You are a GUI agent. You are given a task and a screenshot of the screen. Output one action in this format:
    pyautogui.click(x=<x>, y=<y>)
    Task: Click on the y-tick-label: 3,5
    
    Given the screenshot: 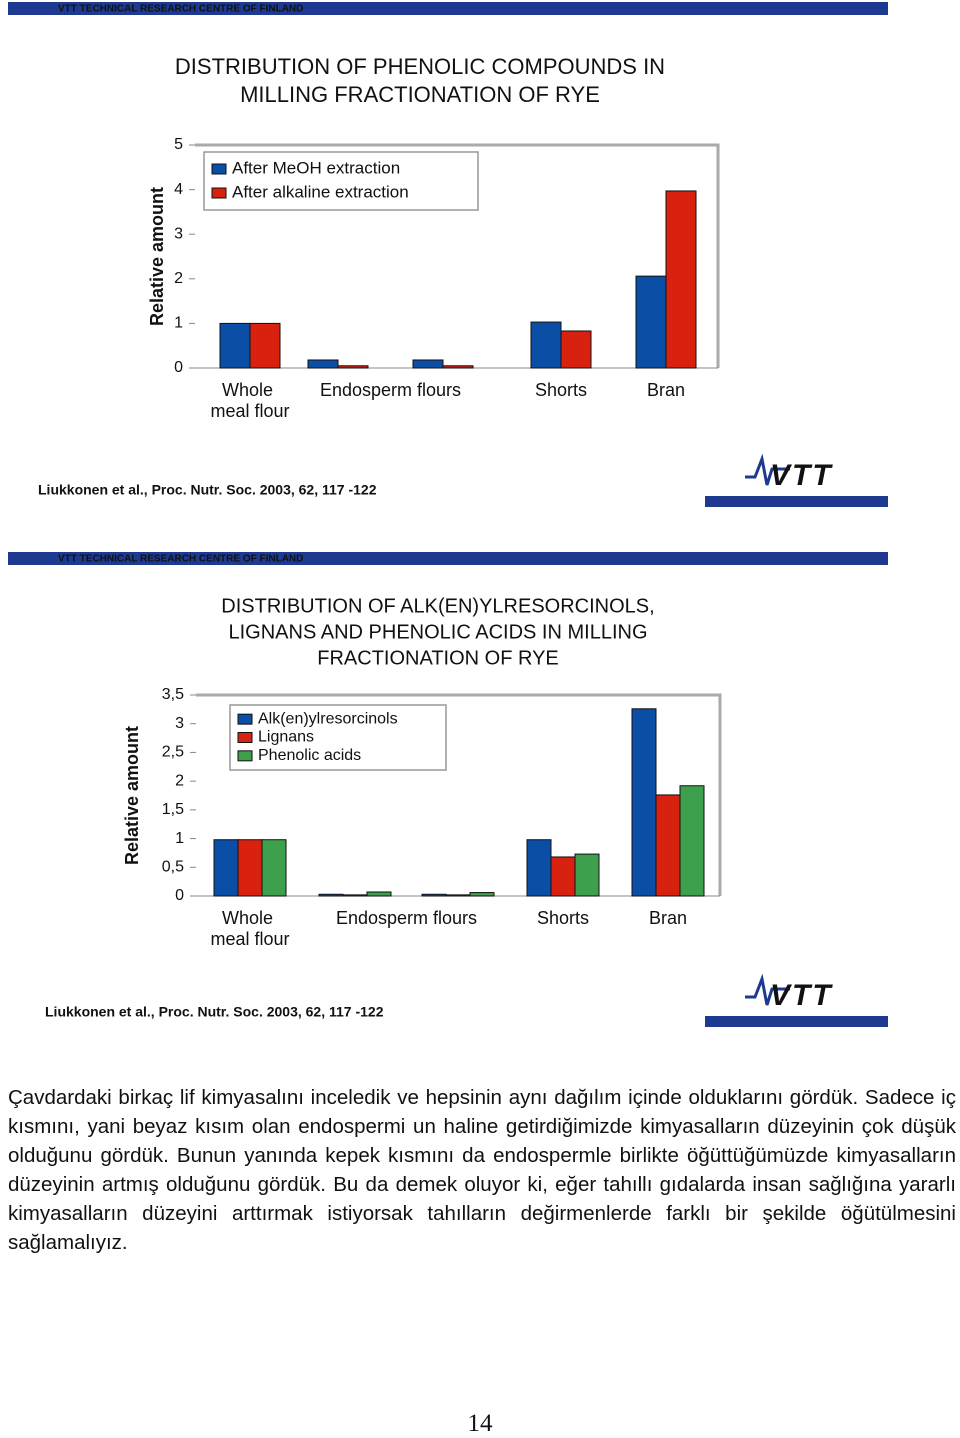 What is the action you would take?
    pyautogui.click(x=173, y=694)
    